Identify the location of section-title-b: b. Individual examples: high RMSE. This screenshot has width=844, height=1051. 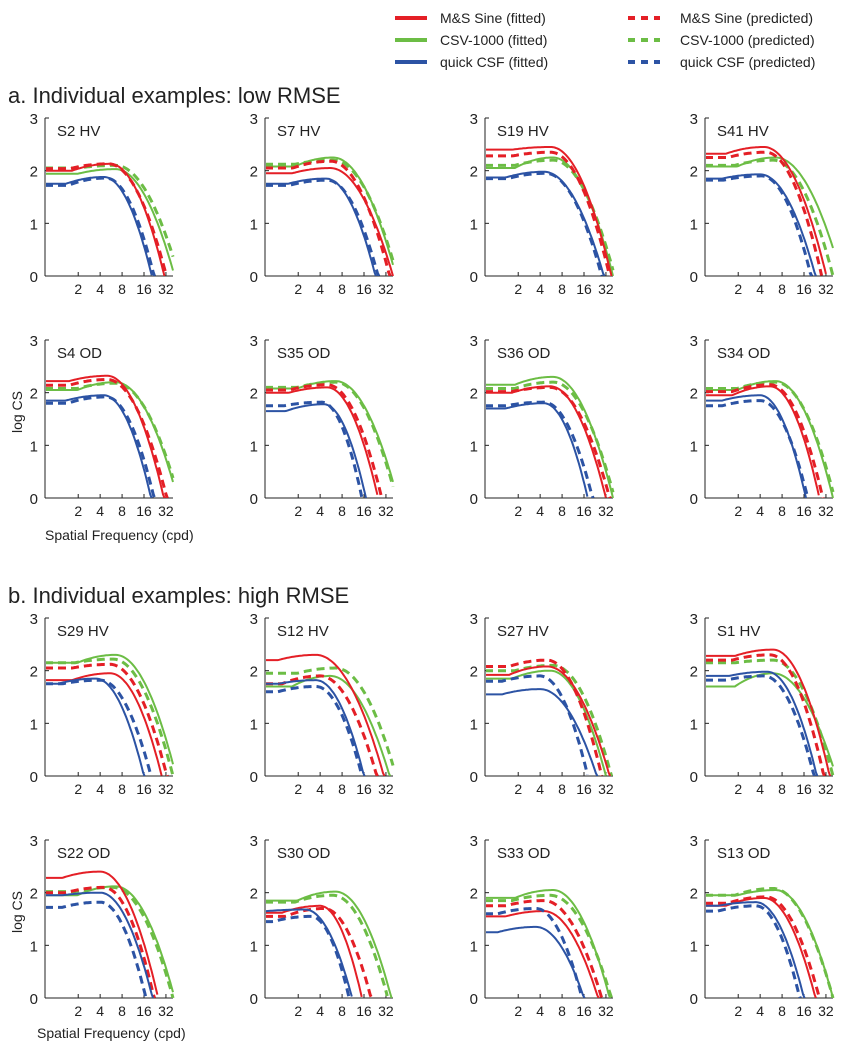
(178, 595).